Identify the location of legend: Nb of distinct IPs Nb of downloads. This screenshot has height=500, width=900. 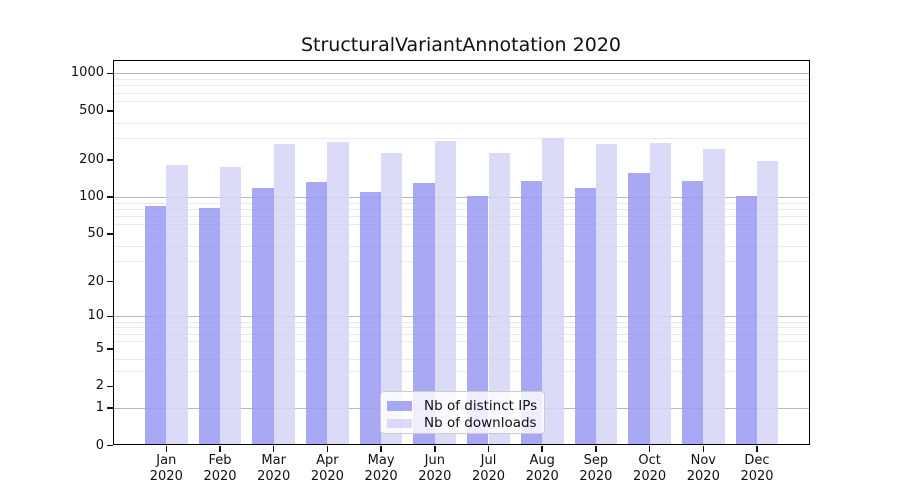
(462, 412).